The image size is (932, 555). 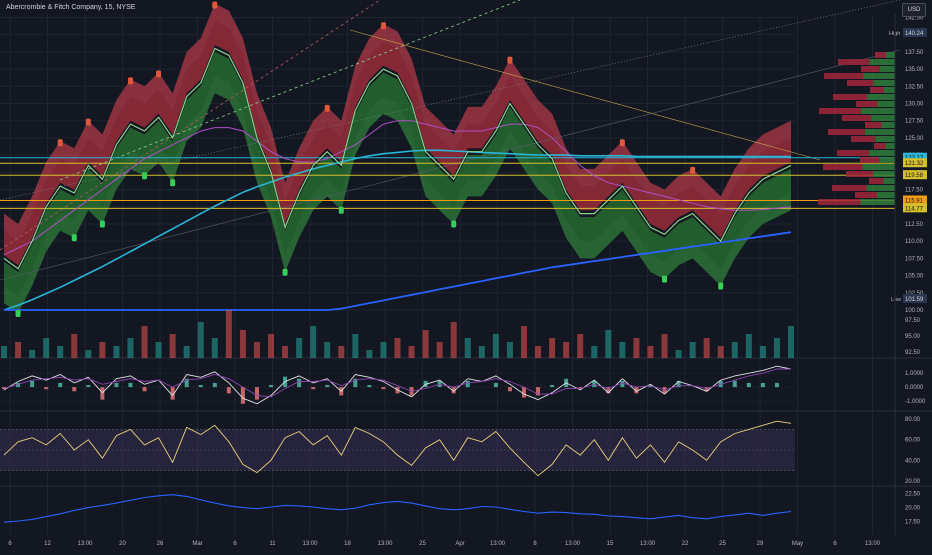 What do you see at coordinates (122, 544) in the screenshot?
I see `x-tick-label: 20` at bounding box center [122, 544].